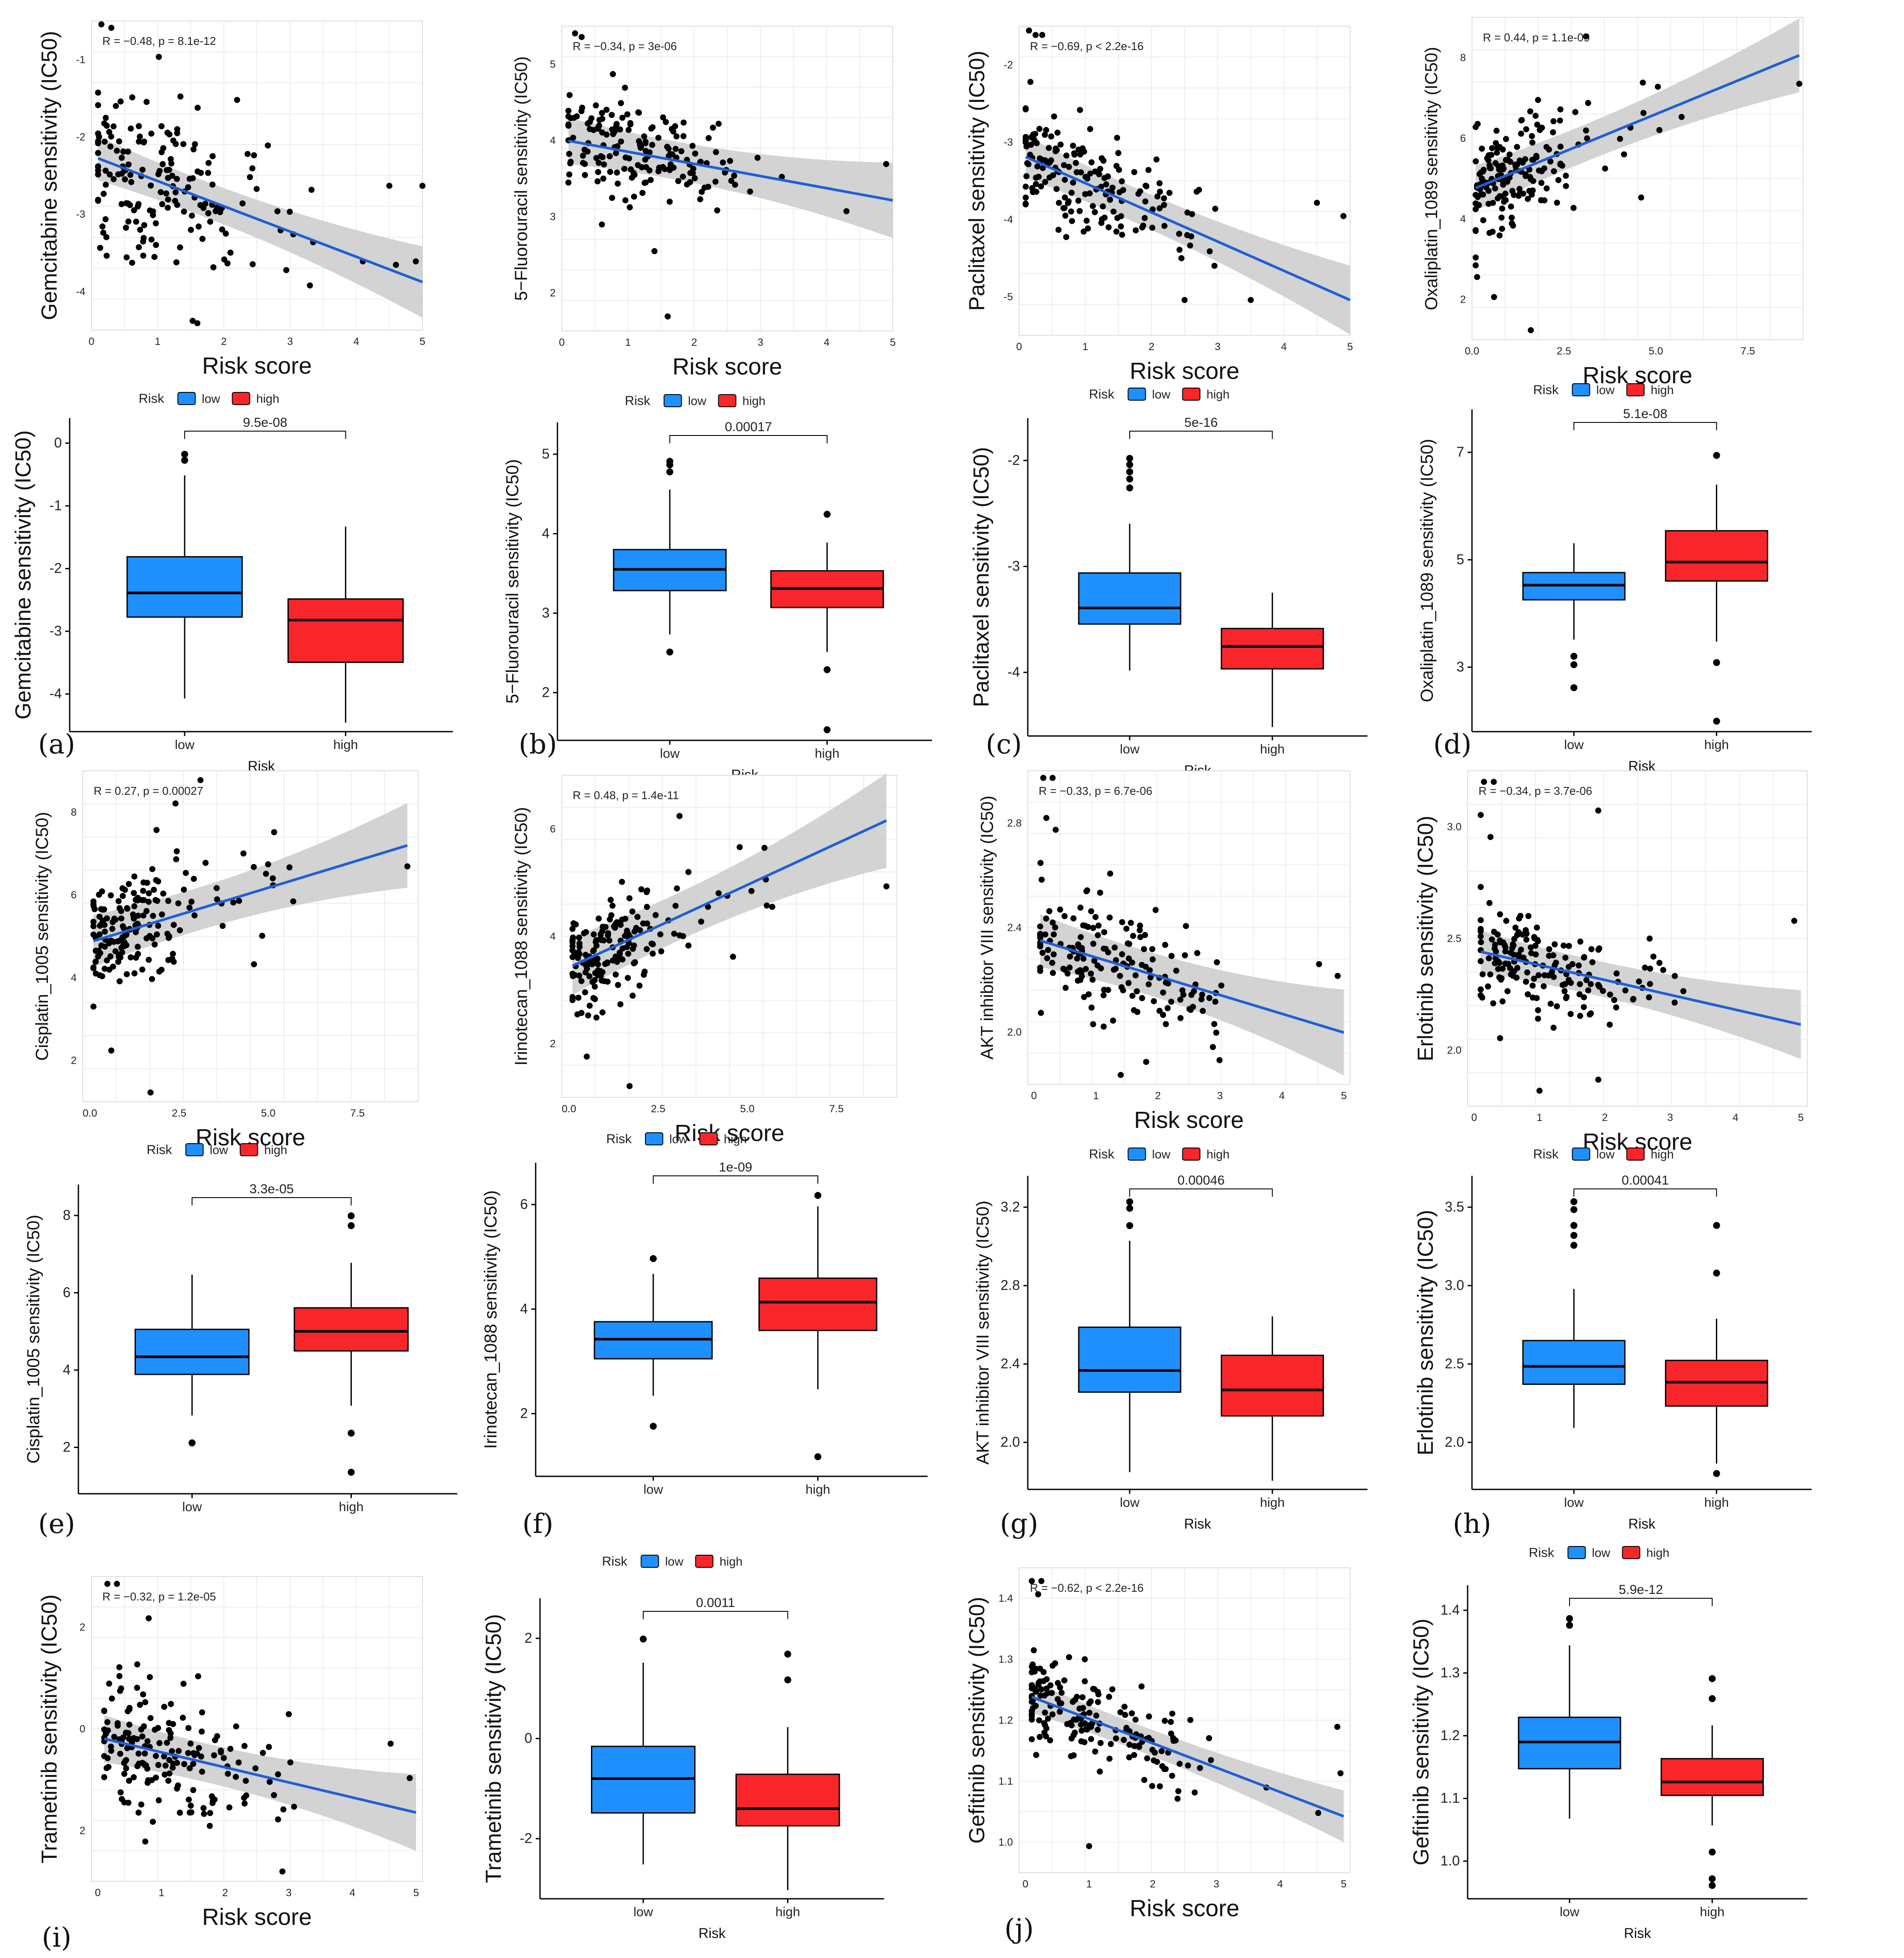  Describe the element at coordinates (1152, 1884) in the screenshot. I see `x-tick-label: 2` at that location.